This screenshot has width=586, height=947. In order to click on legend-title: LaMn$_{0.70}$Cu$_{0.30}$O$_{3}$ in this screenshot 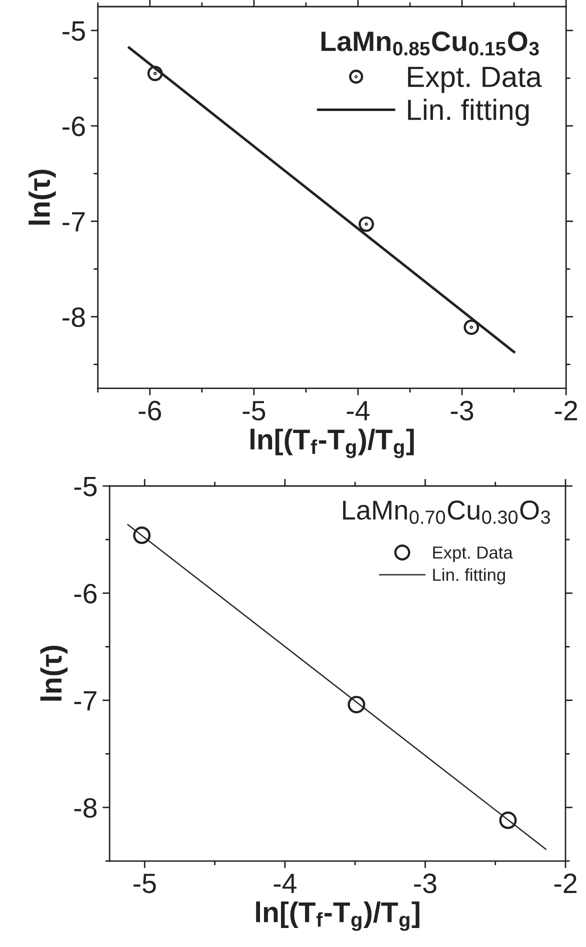, I will do `click(446, 512)`.